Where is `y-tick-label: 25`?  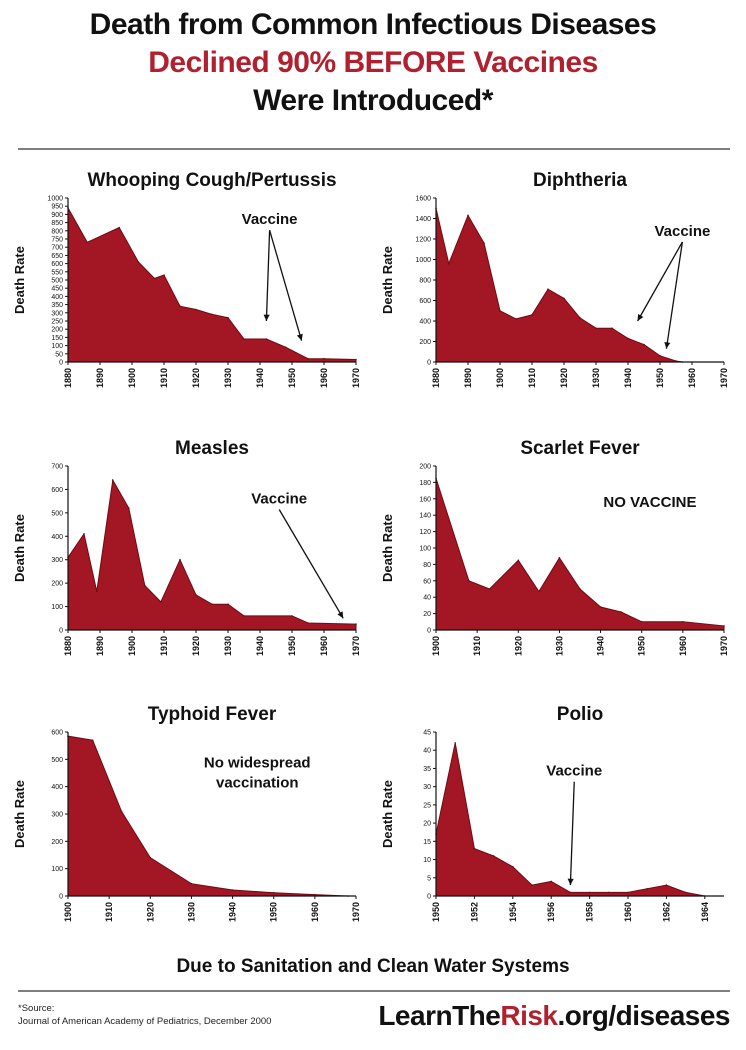
y-tick-label: 25 is located at coordinates (427, 805).